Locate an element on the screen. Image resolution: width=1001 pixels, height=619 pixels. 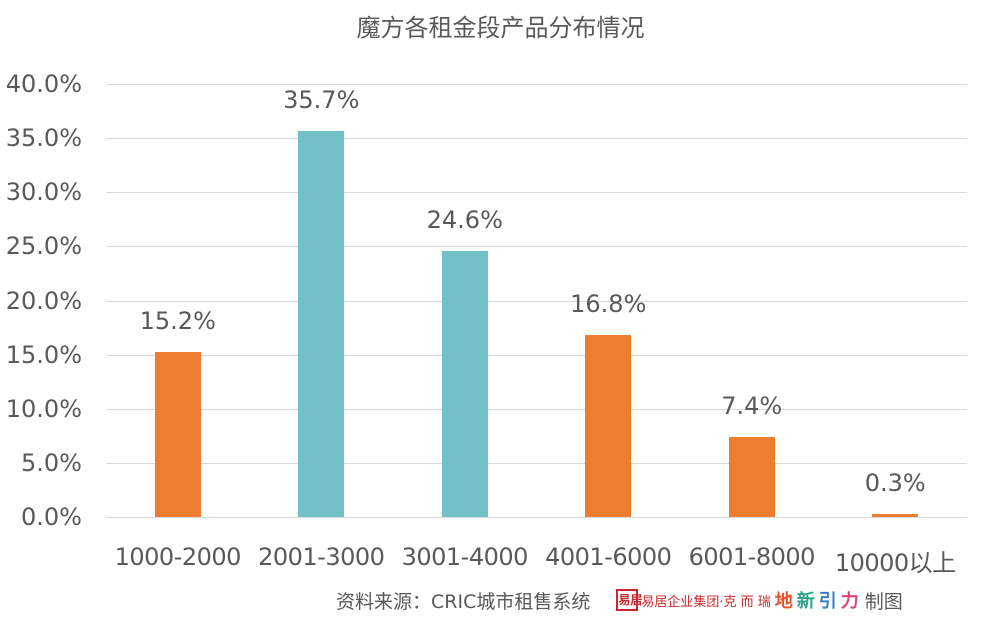
footer: 资料来源：CRIC城市租售系统 易居 易居企业集团·克 而 瑞 地新引力 制图 is located at coordinates (619, 600).